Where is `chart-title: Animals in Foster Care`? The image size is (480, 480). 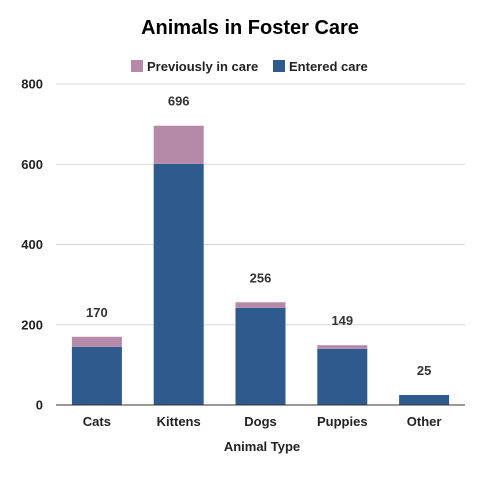 chart-title: Animals in Foster Care is located at coordinates (250, 28).